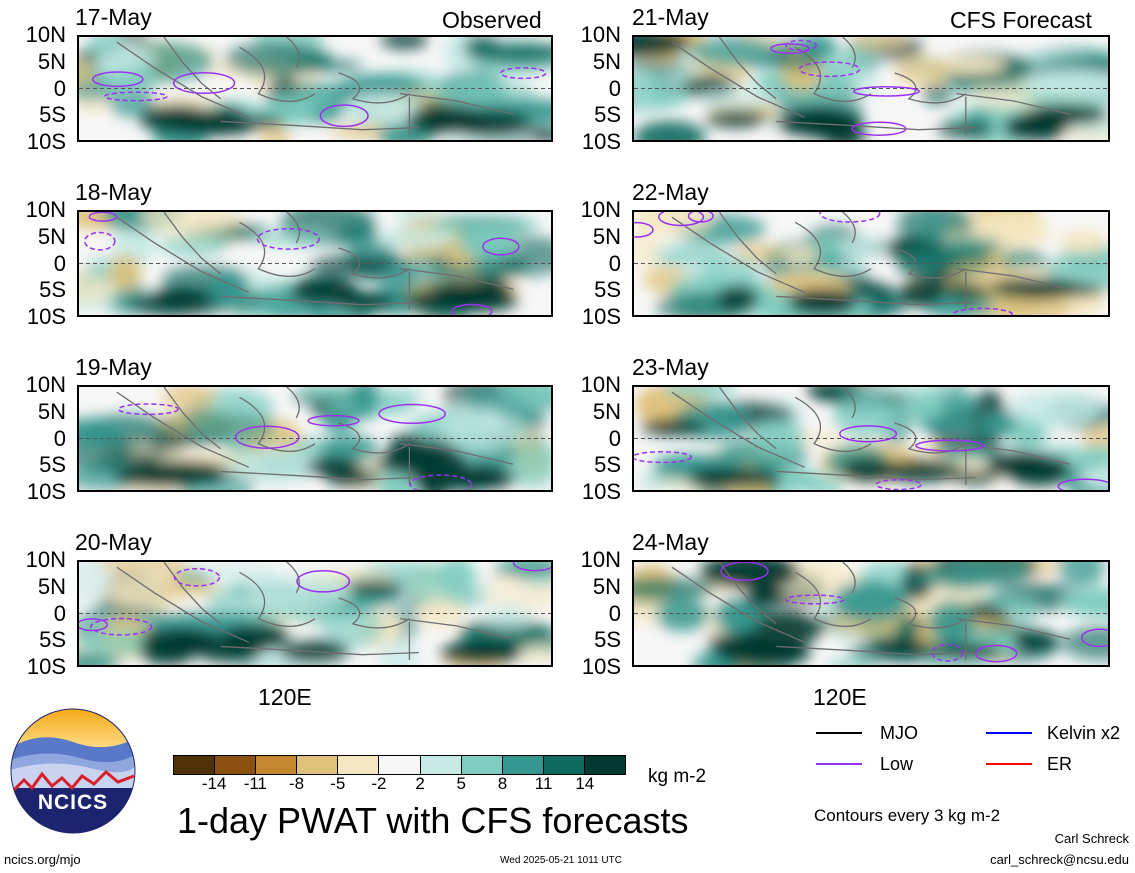  What do you see at coordinates (113, 192) in the screenshot?
I see `panel-date: 18-May` at bounding box center [113, 192].